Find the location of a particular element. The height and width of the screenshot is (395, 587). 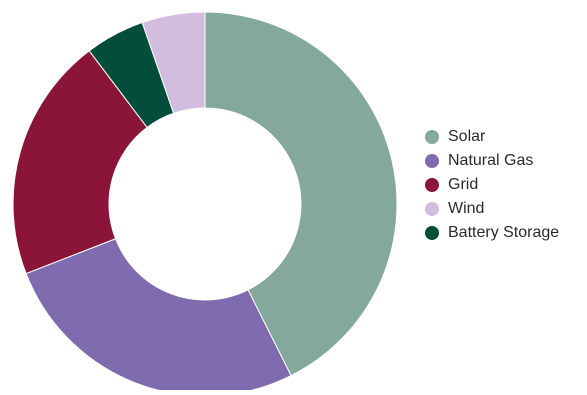

legend-item-battery-storage: Battery Storage is located at coordinates (492, 233).